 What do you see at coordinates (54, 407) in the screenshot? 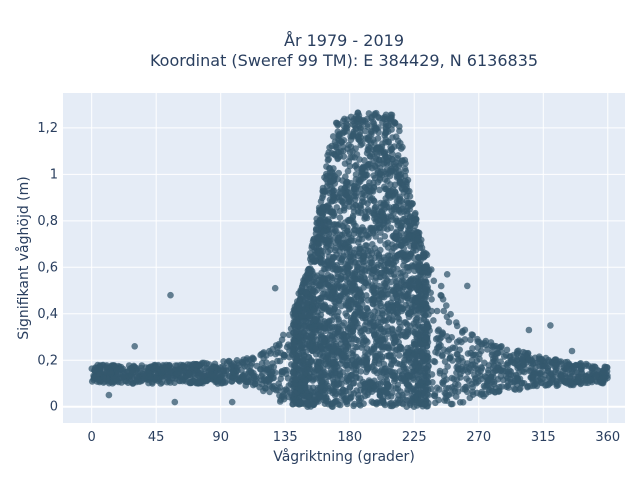
I see `y-tick-label: 0` at bounding box center [54, 407].